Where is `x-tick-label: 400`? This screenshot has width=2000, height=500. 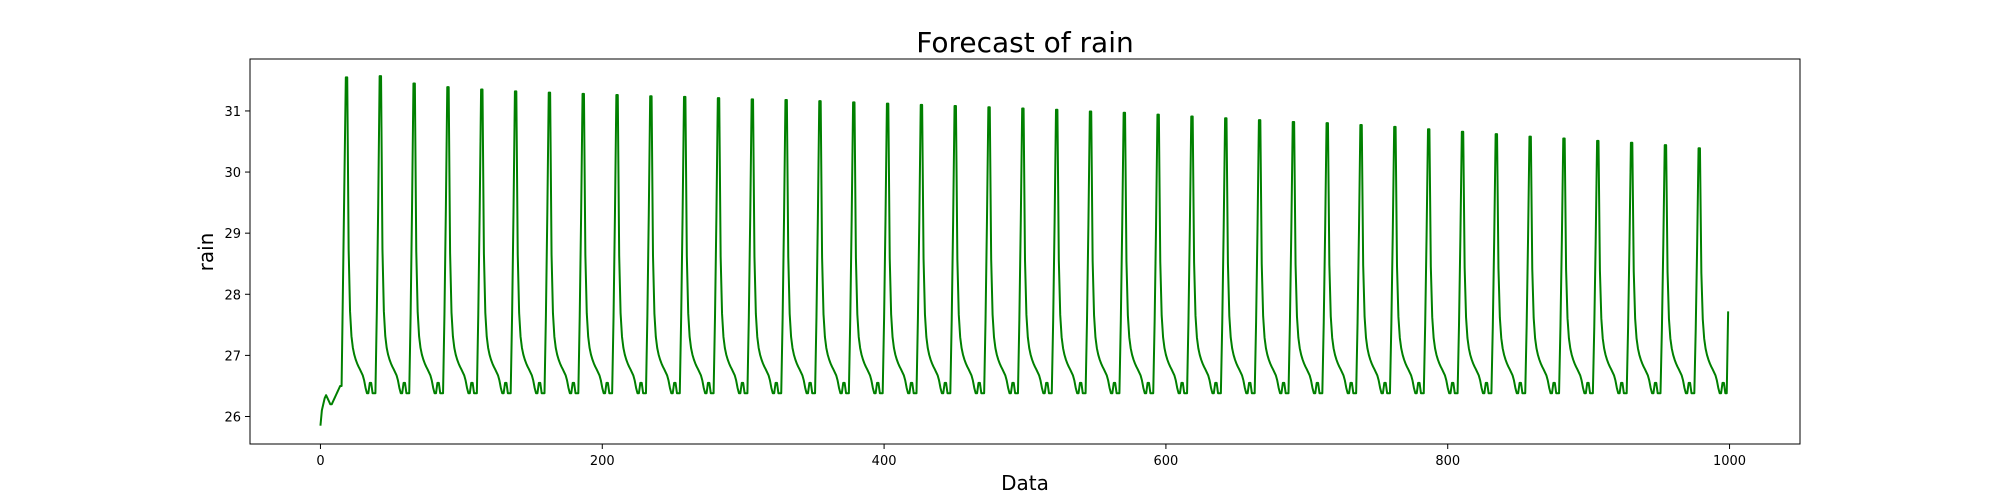
x-tick-label: 400 is located at coordinates (884, 461).